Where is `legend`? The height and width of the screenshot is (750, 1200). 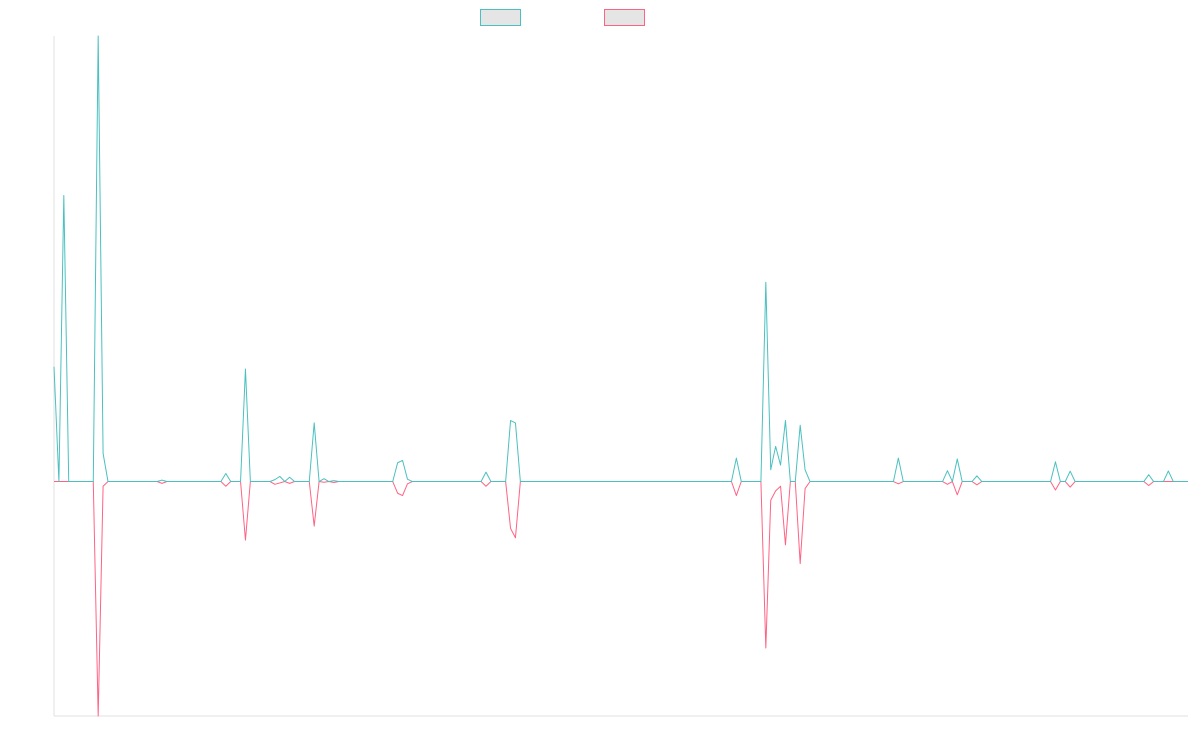
legend is located at coordinates (562, 17).